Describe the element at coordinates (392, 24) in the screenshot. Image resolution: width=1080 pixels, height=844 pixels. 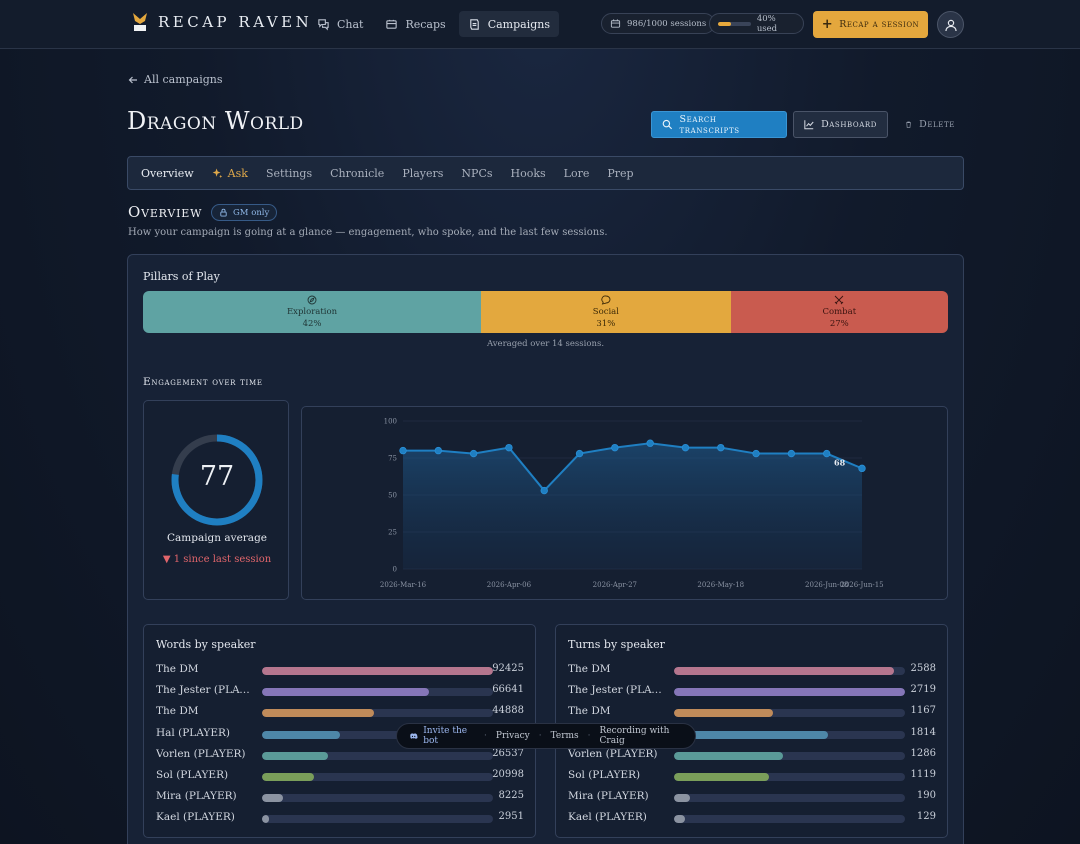
I see `recaps-icon` at that location.